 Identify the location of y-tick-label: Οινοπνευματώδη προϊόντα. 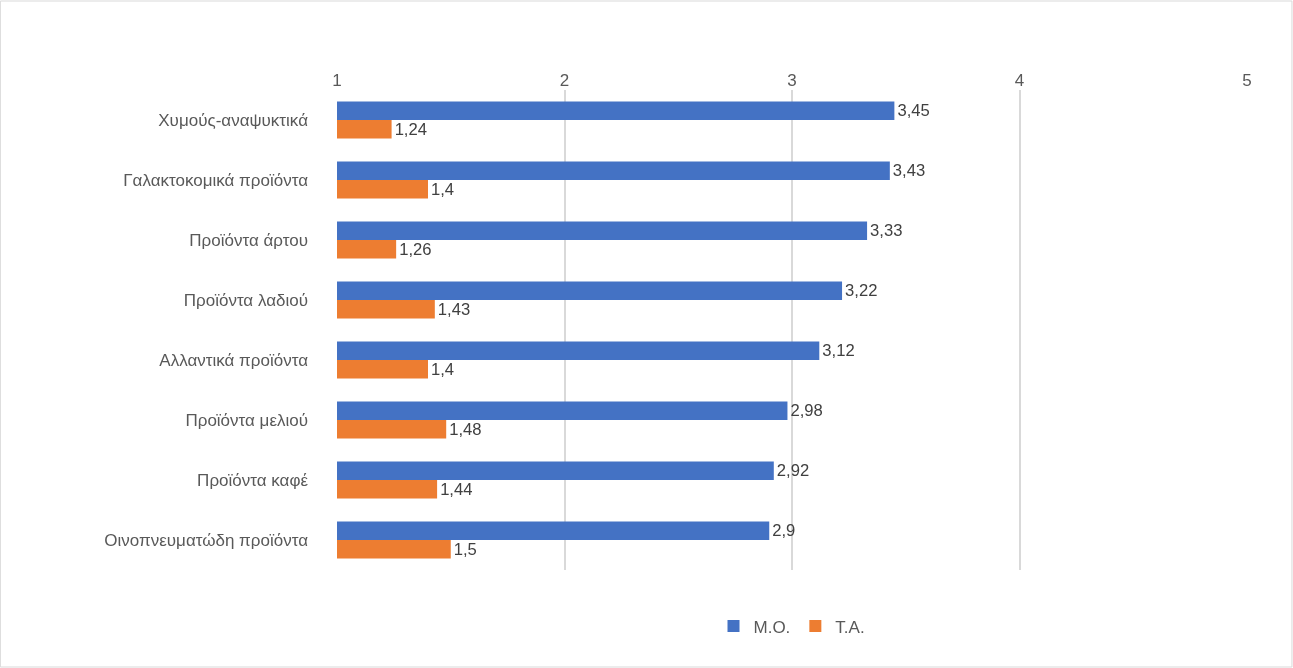
(206, 540).